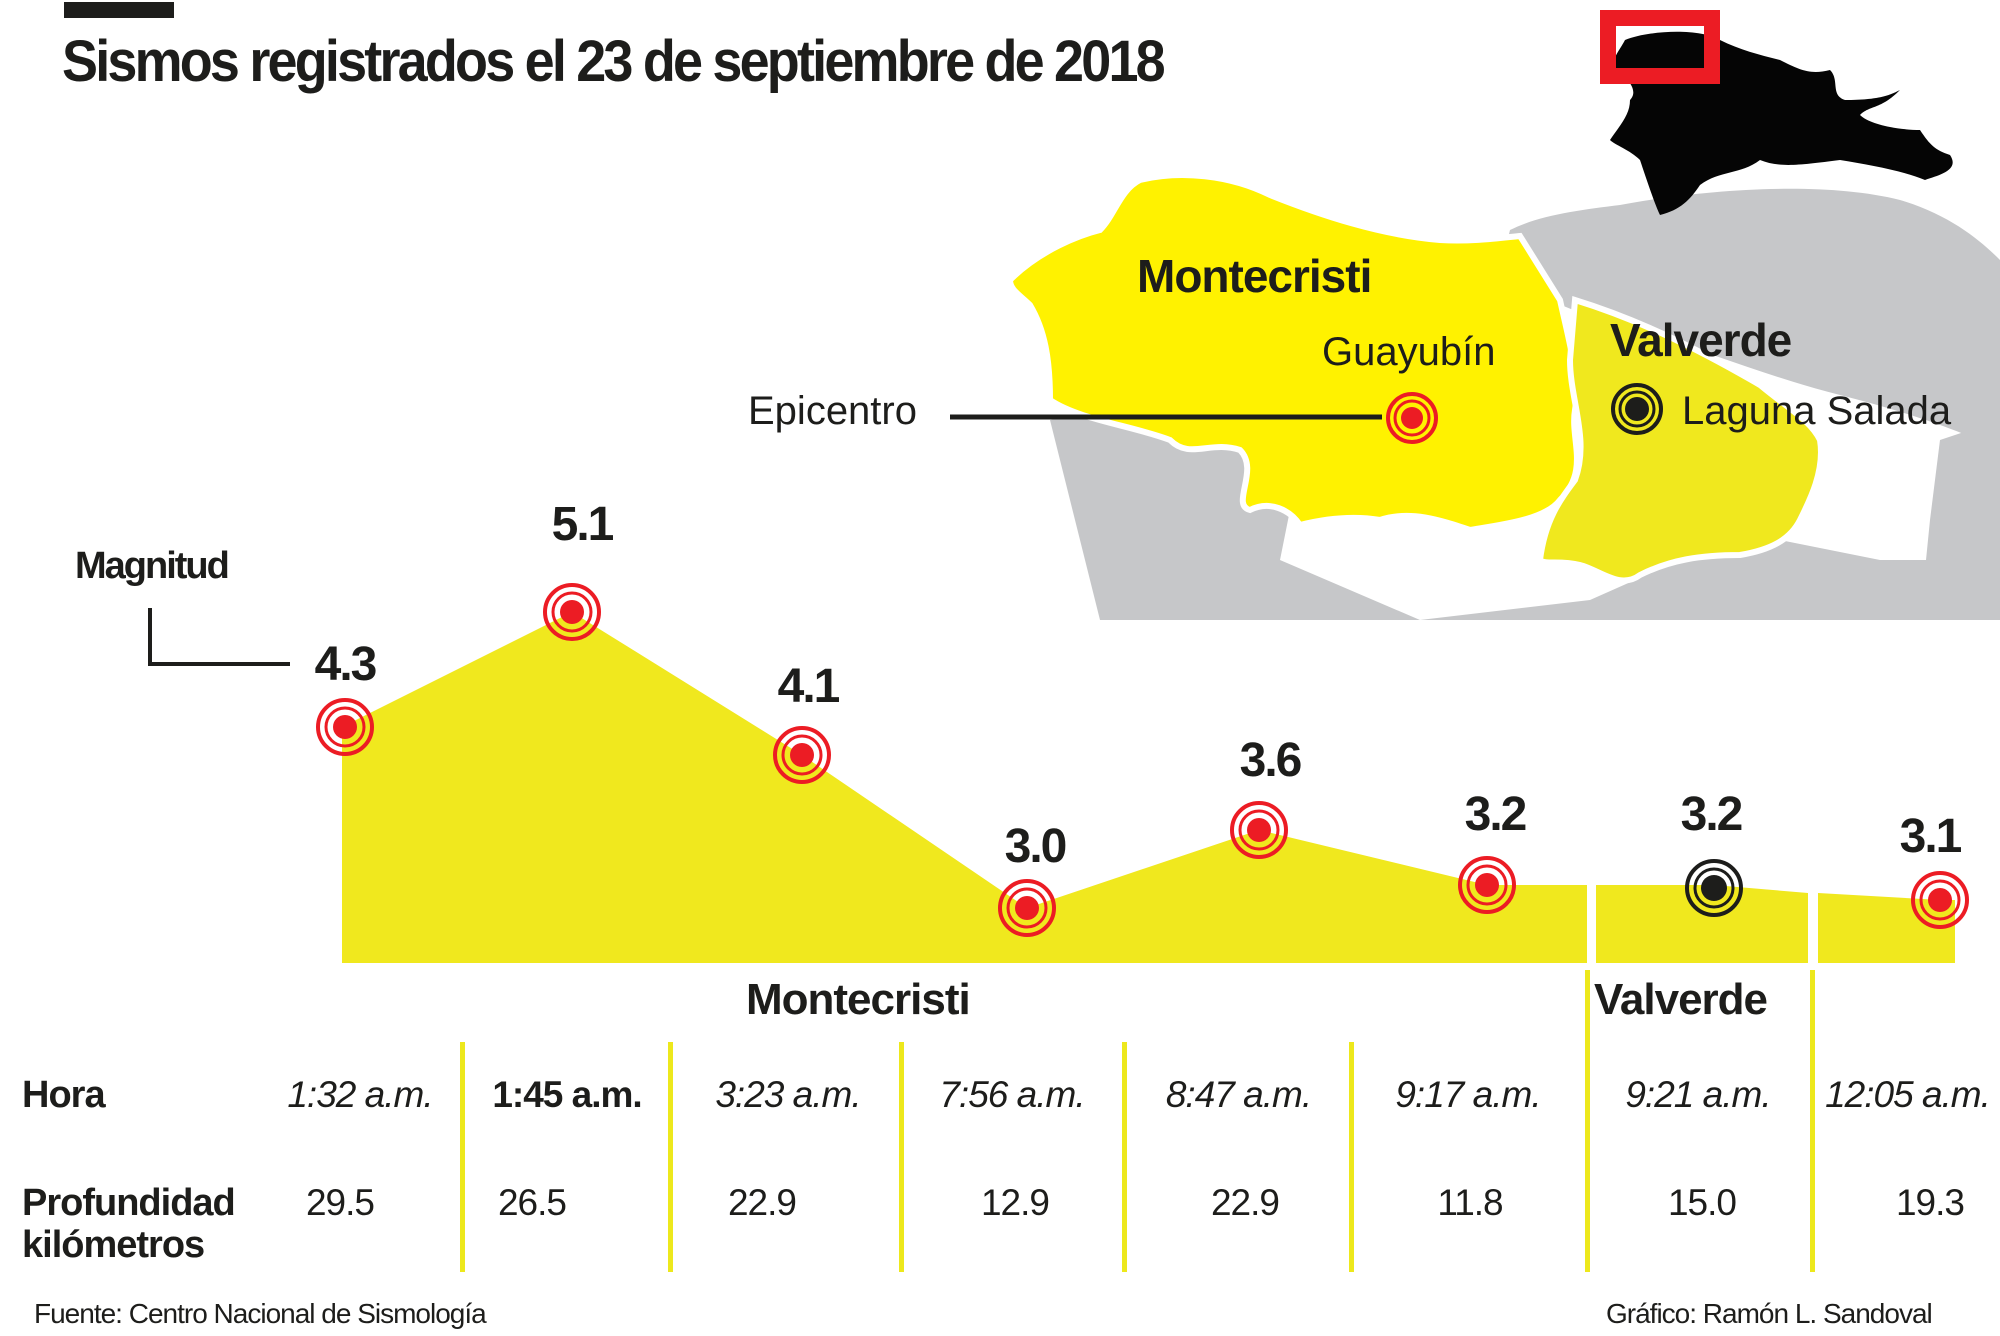 Image resolution: width=2000 pixels, height=1336 pixels. I want to click on row-label-profundidad: Profundidad kilómetros, so click(129, 1224).